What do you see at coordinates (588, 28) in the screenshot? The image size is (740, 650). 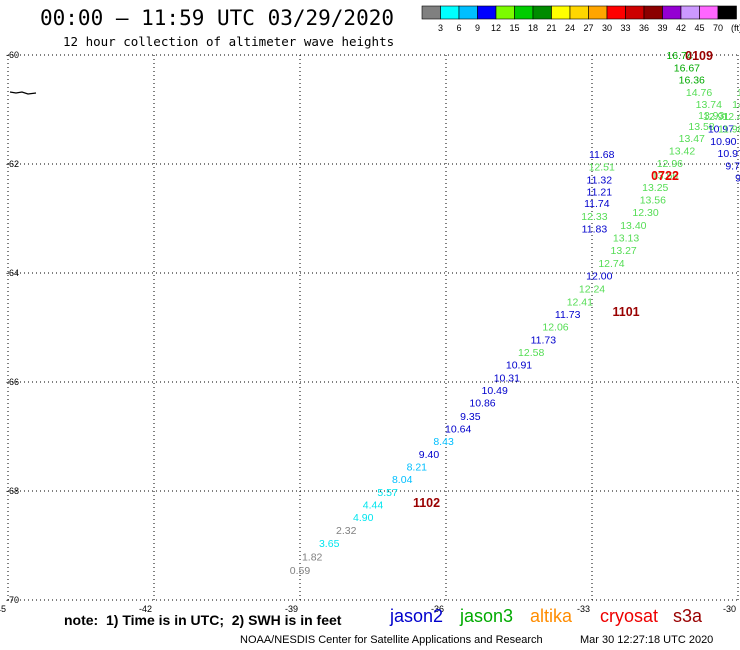 I see `color-scale-label: 27` at bounding box center [588, 28].